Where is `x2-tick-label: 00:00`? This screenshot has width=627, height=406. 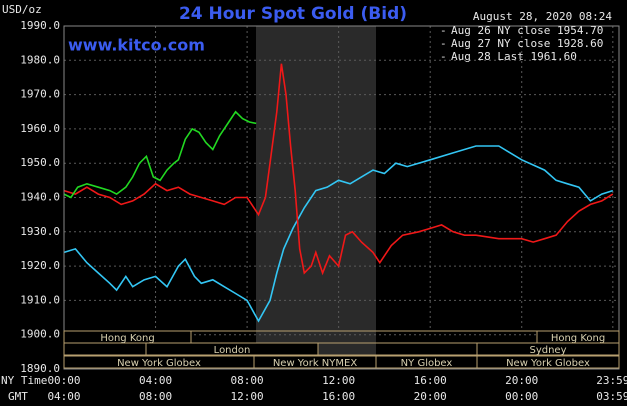 x2-tick-label: 00:00 is located at coordinates (521, 396).